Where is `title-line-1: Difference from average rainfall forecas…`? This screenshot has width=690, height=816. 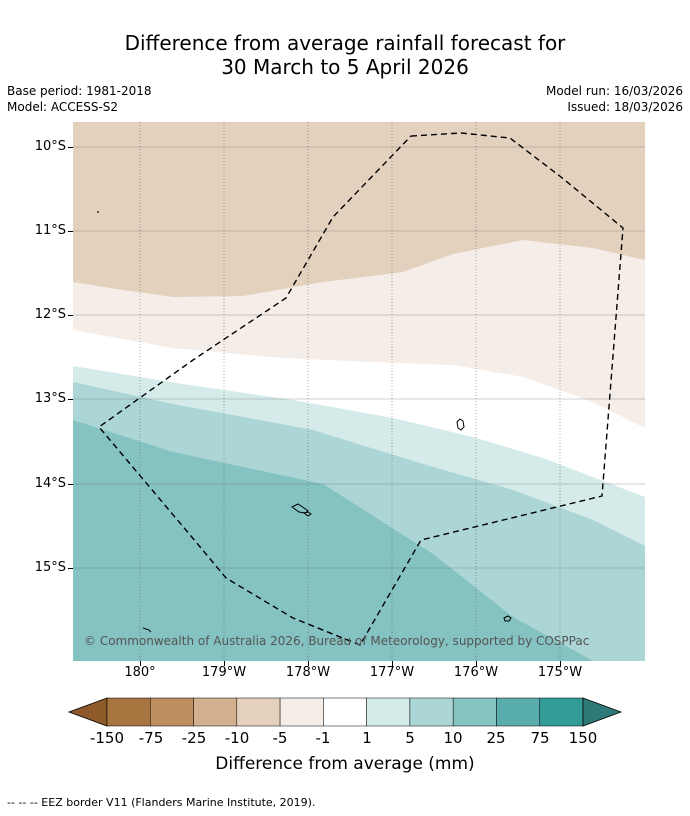 title-line-1: Difference from average rainfall forecas… is located at coordinates (345, 43).